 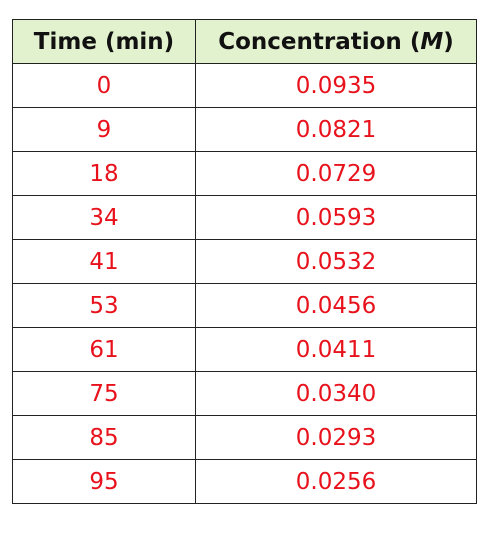 I want to click on concentration-cell: 0.0729, so click(x=336, y=173).